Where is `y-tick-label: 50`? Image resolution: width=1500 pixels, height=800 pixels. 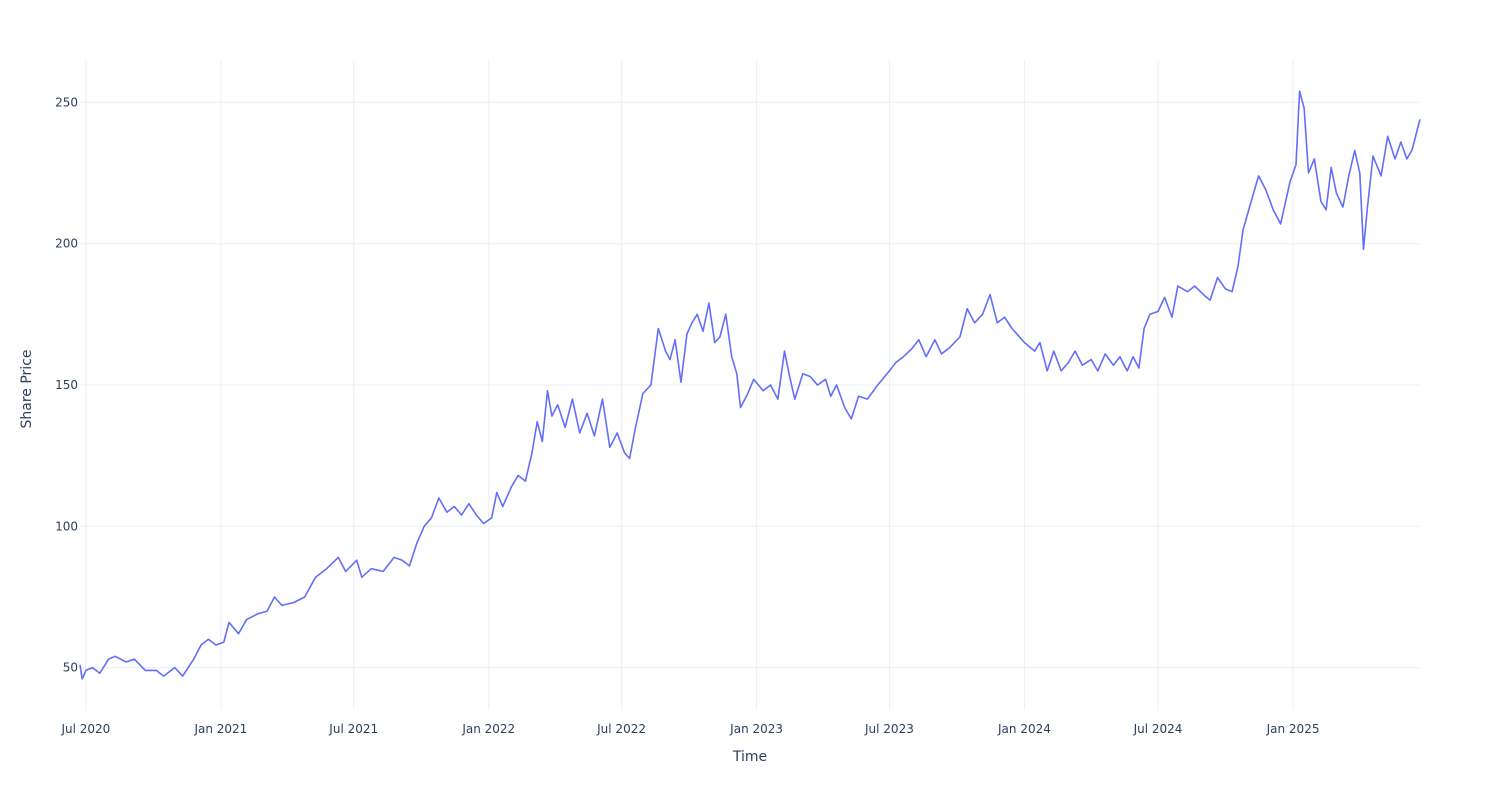 y-tick-label: 50 is located at coordinates (70, 668).